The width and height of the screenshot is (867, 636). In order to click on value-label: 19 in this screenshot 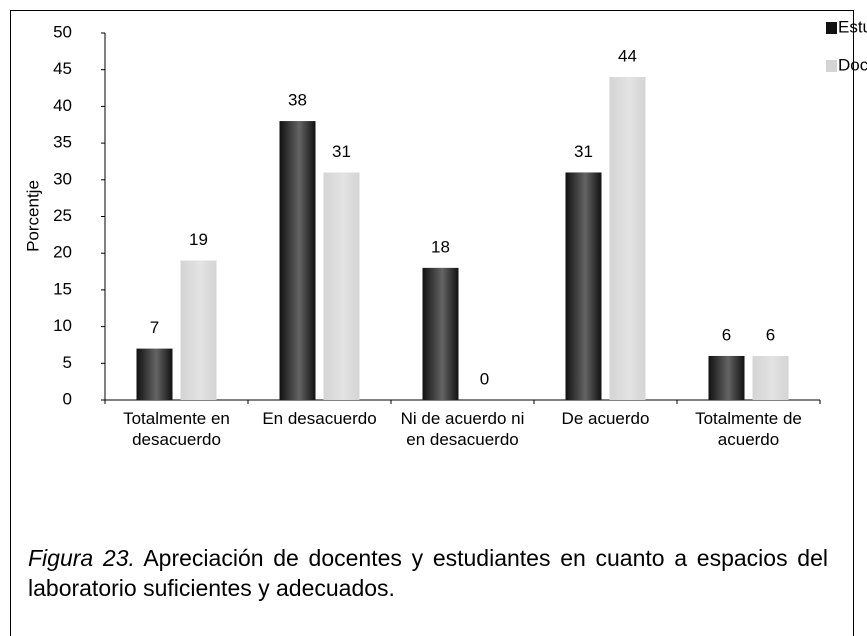, I will do `click(198, 239)`.